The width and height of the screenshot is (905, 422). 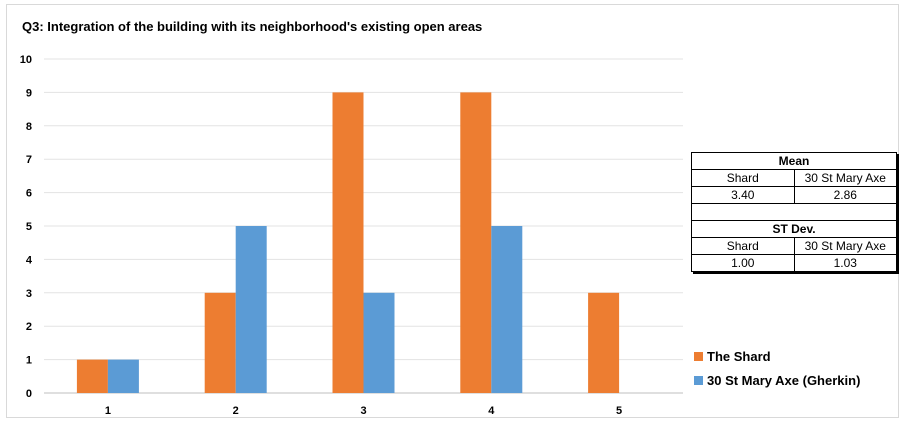 I want to click on y-tick-label: 9, so click(x=29, y=93).